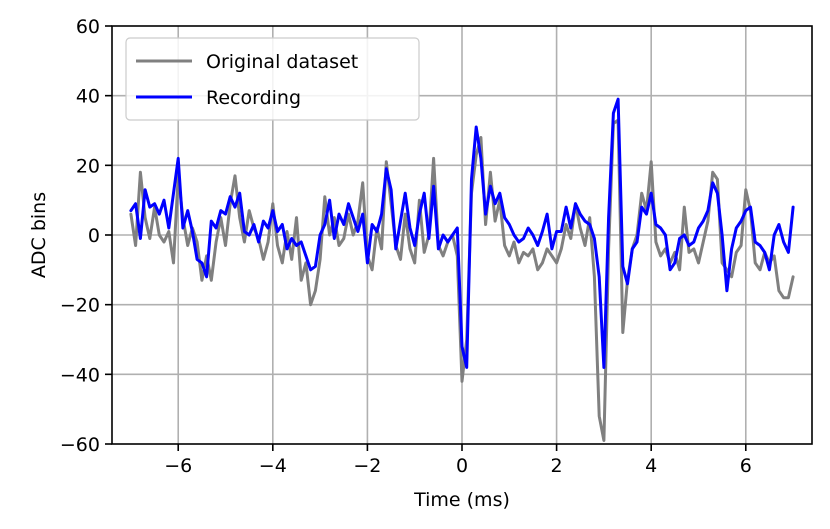 Image resolution: width=830 pixels, height=529 pixels. What do you see at coordinates (88, 166) in the screenshot?
I see `y-tick-label: 20` at bounding box center [88, 166].